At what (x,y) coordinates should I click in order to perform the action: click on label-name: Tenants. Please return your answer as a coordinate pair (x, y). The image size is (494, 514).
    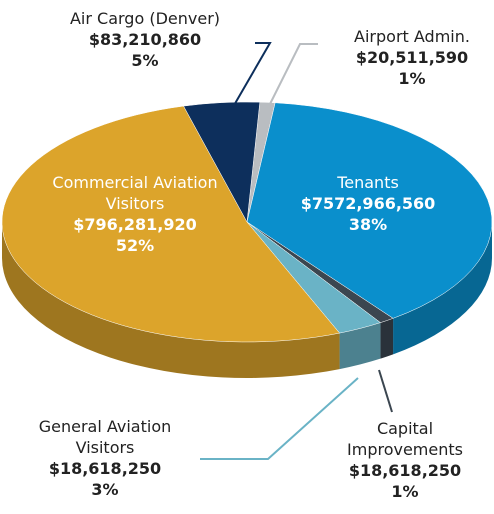
    Looking at the image, I should click on (368, 182).